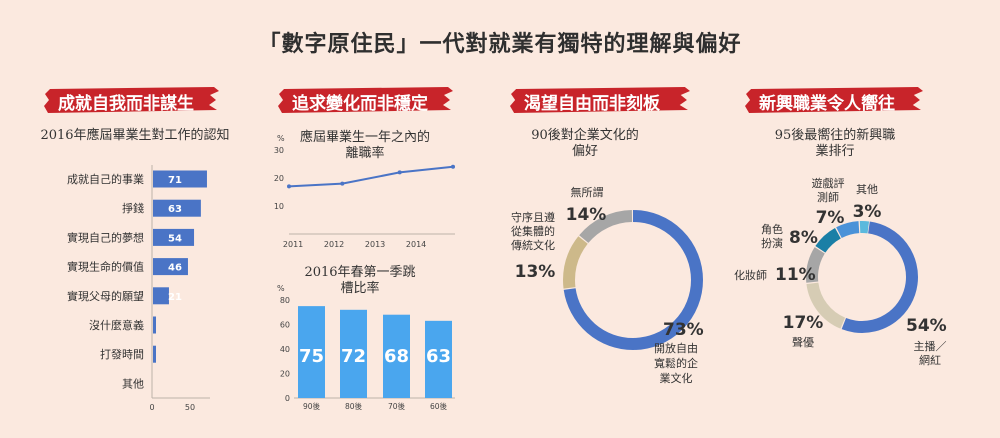 The image size is (1000, 438). Describe the element at coordinates (535, 272) in the screenshot. I see `slice-percent-label: 13%` at that location.